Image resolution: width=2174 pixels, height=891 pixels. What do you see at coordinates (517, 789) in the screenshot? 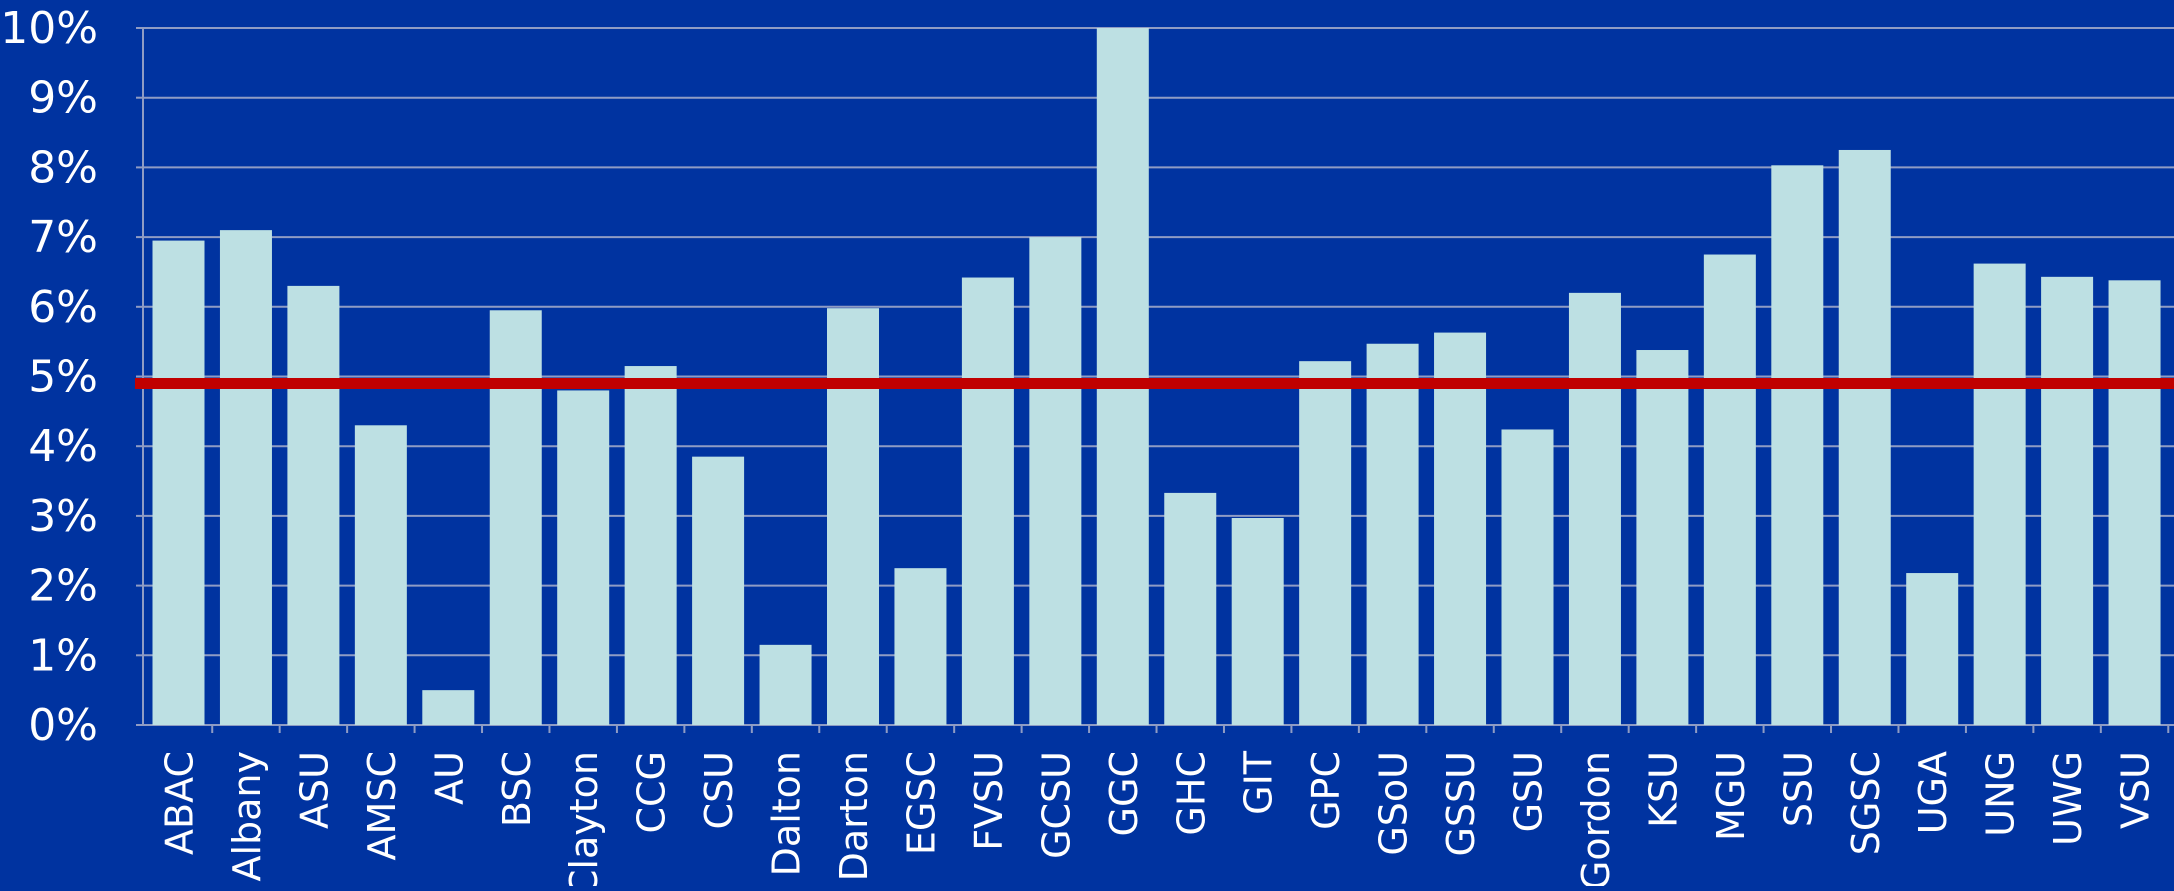
I see `x-tick-label: BSC` at bounding box center [517, 789].